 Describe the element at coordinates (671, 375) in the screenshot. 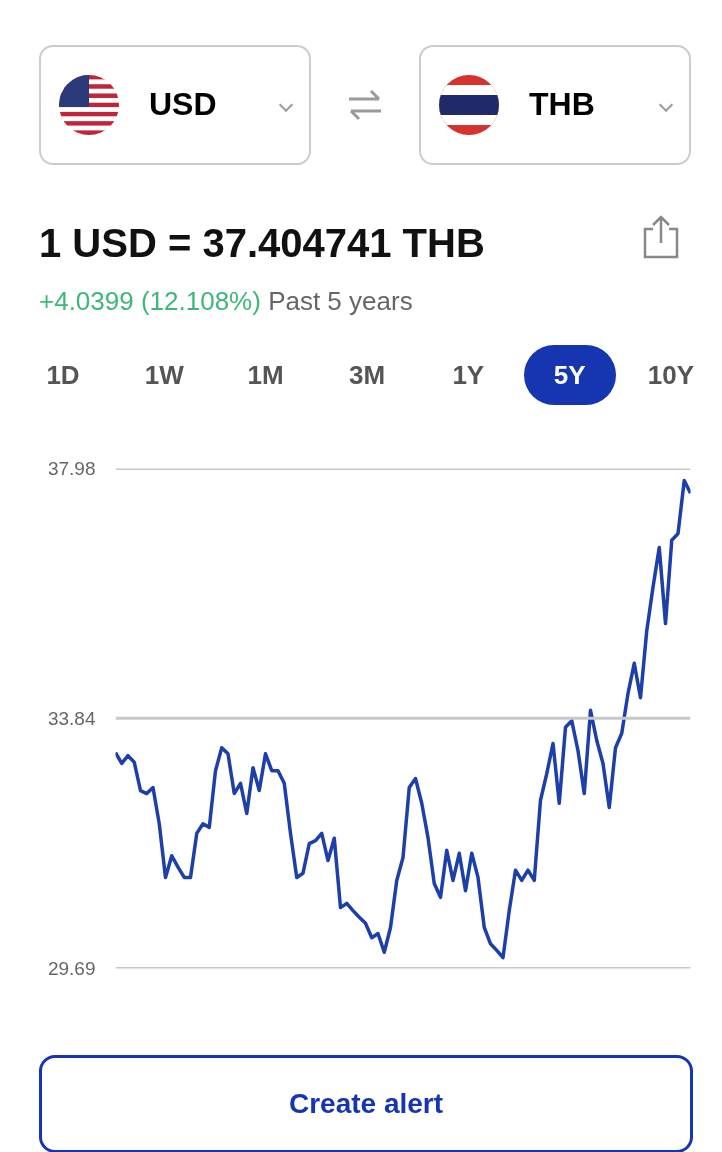

I see `text: 10Y` at that location.